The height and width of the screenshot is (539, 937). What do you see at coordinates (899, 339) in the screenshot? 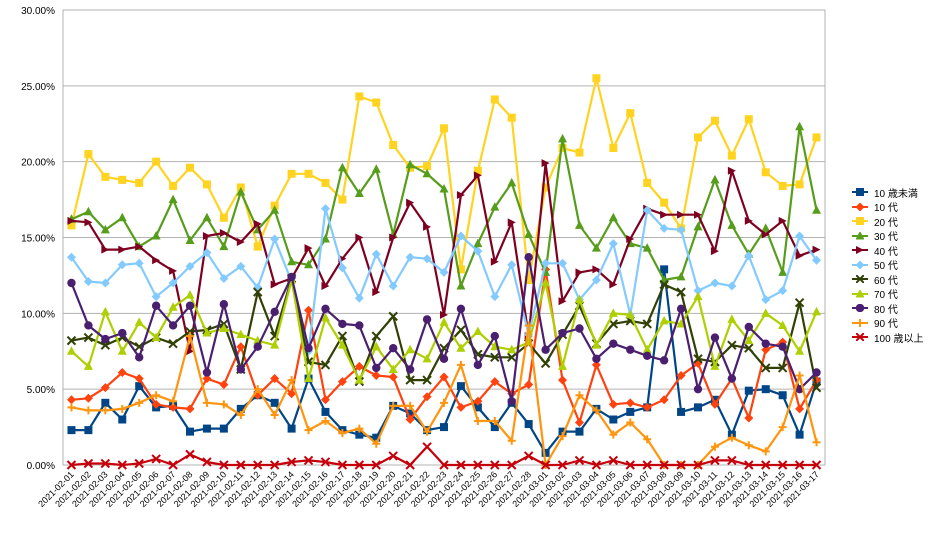
I see `legend-label: 100 歳以上` at bounding box center [899, 339].